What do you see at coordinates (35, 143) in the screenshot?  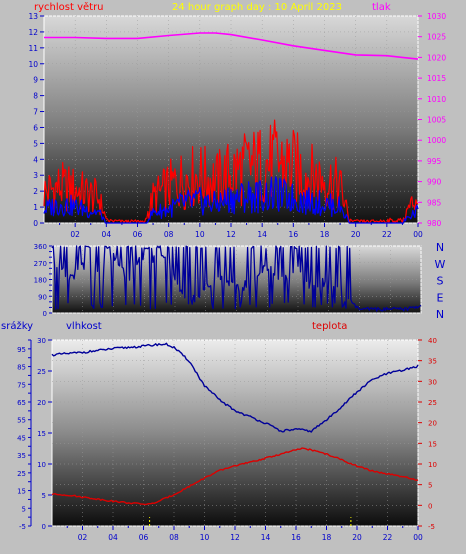 I see `wind-y-tick-label: 5` at bounding box center [35, 143].